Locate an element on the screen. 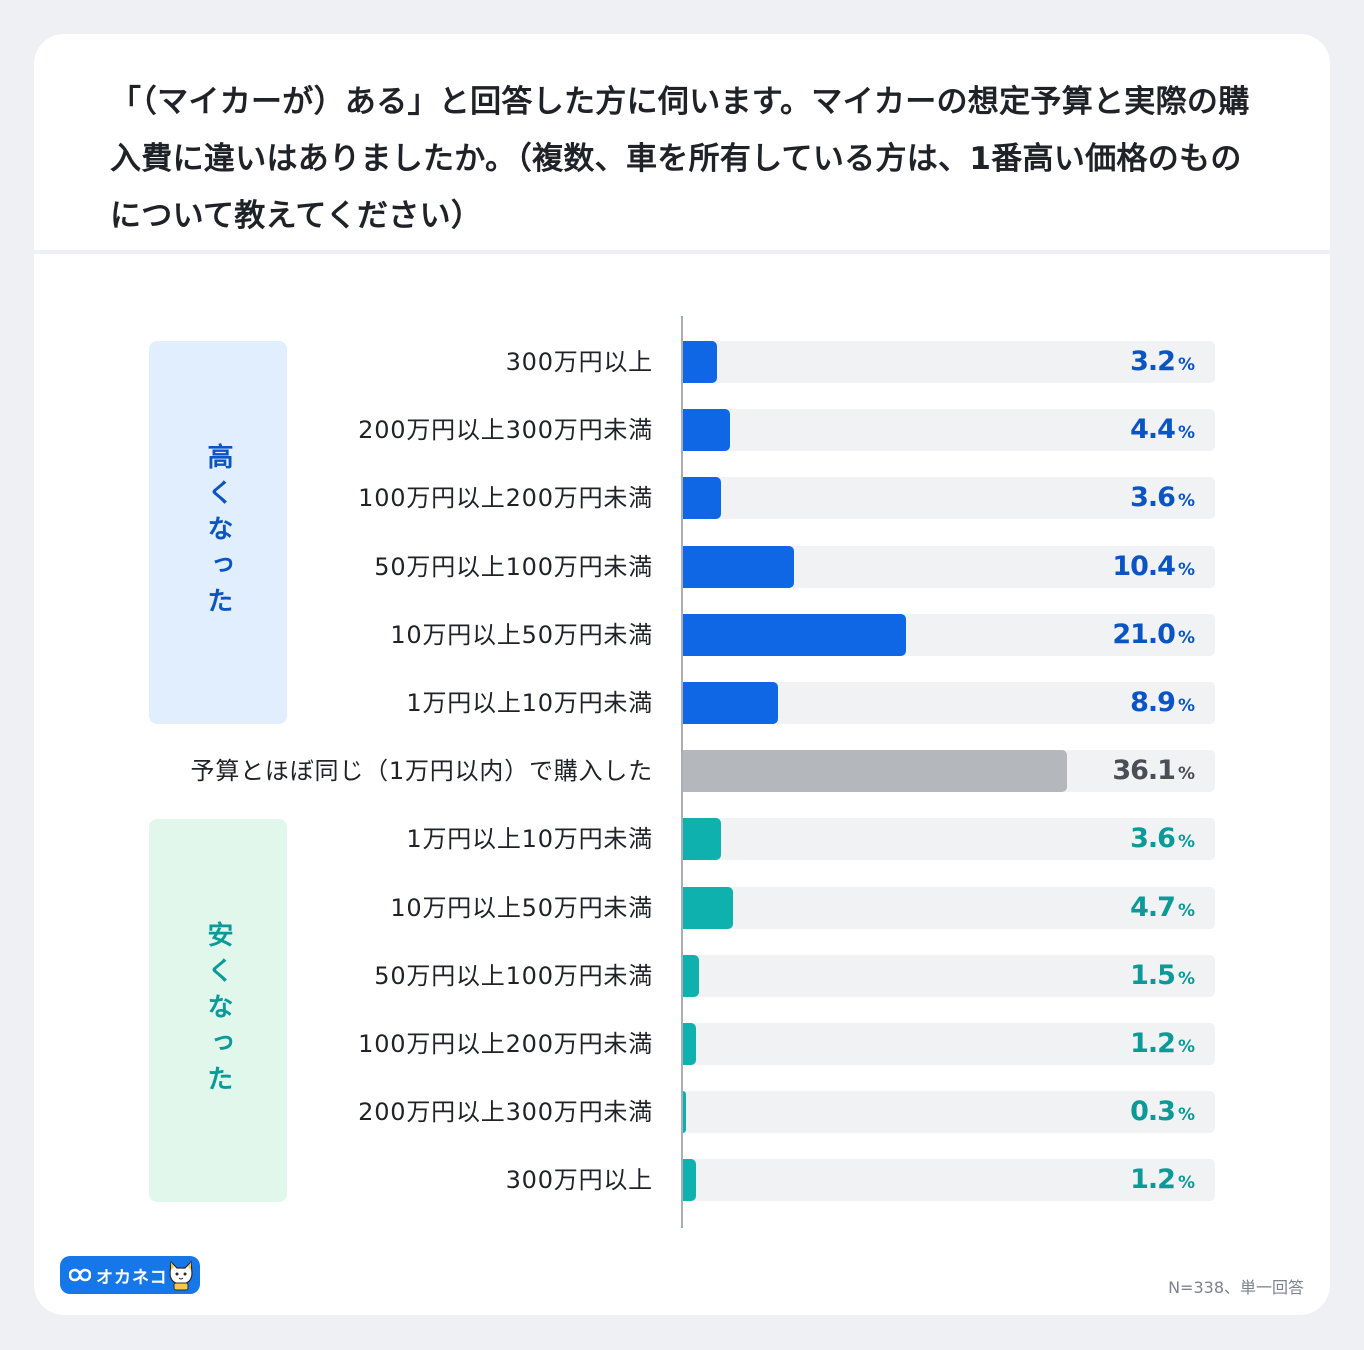 The height and width of the screenshot is (1350, 1364). value-label: 4.7% is located at coordinates (1162, 908).